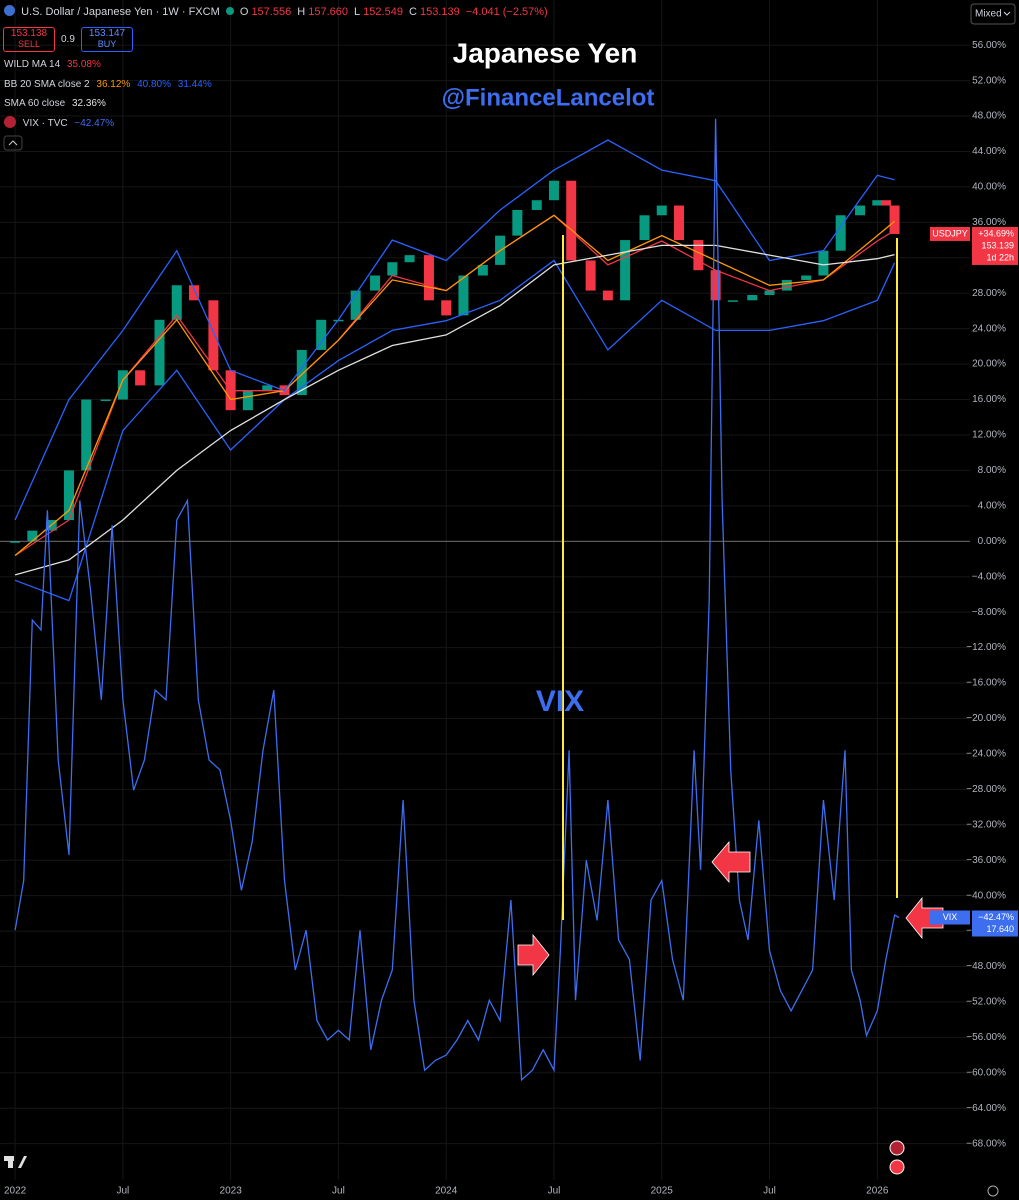 The height and width of the screenshot is (1200, 1019). I want to click on legend-label: VIX · TVC, so click(45, 123).